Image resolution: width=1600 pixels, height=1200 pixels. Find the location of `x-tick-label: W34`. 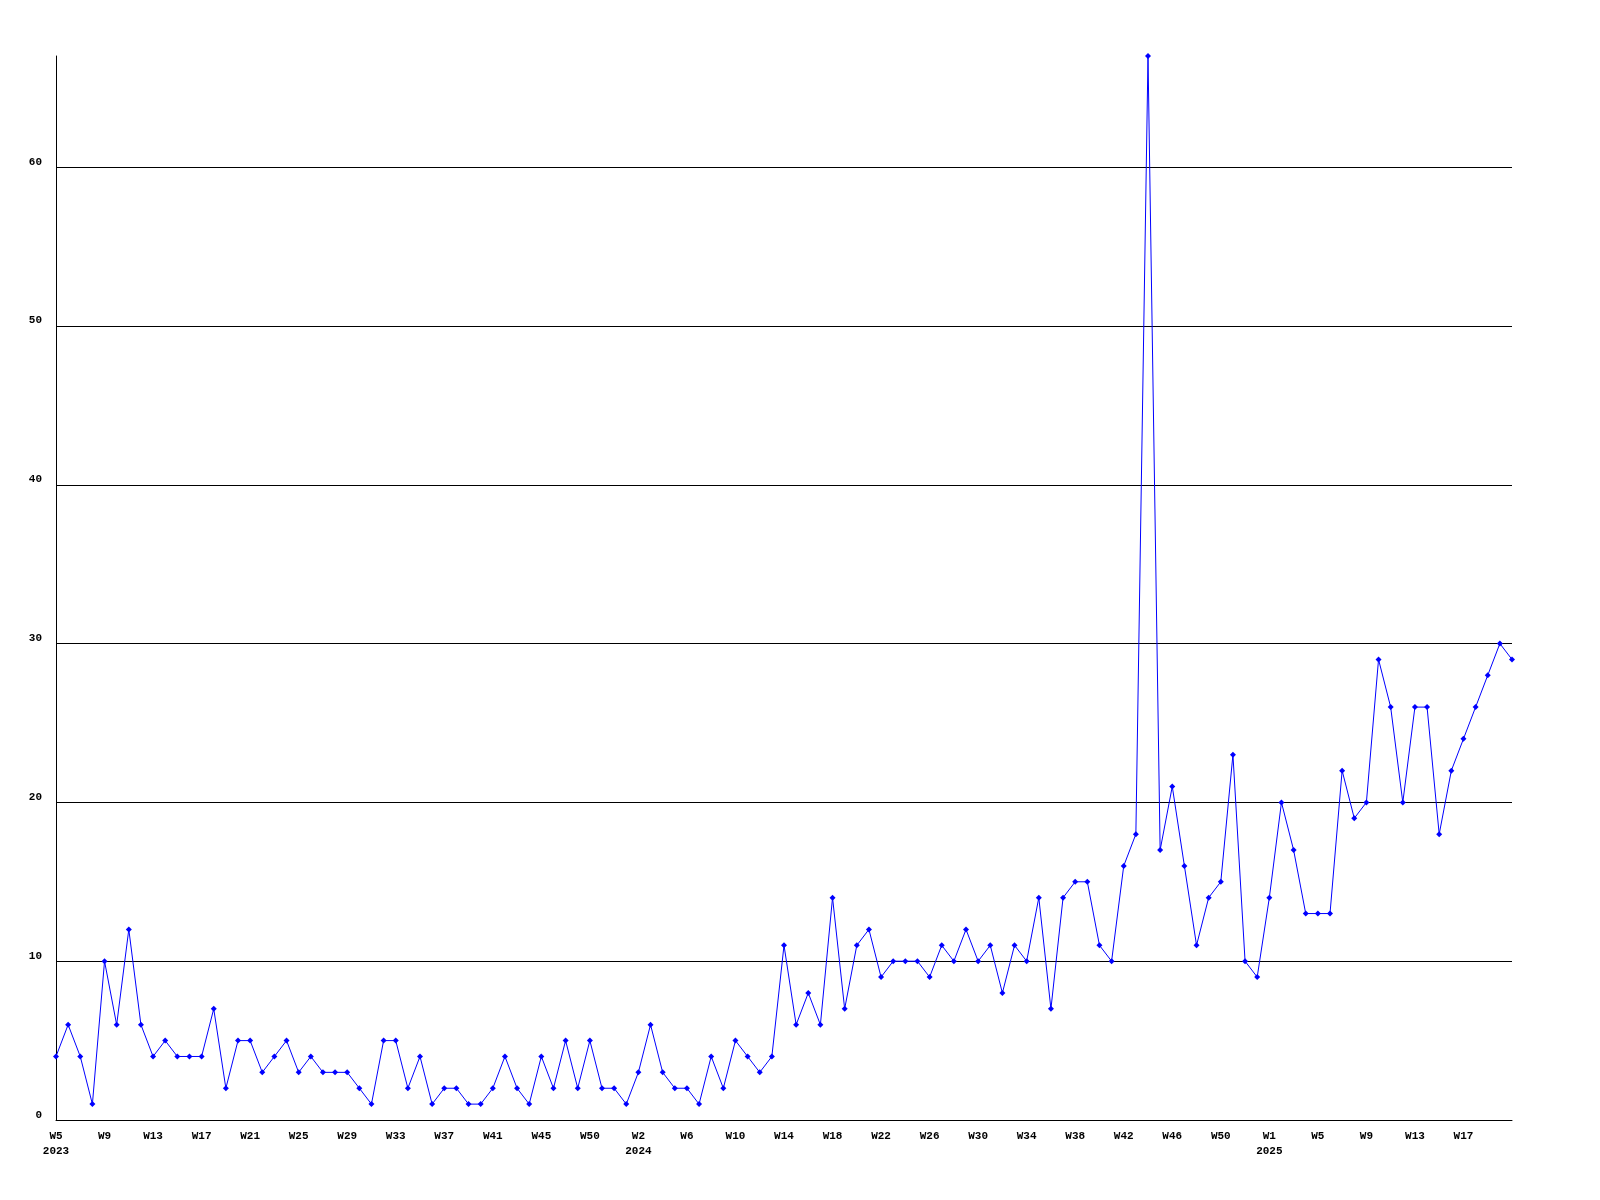

x-tick-label: W34 is located at coordinates (1026, 1135).